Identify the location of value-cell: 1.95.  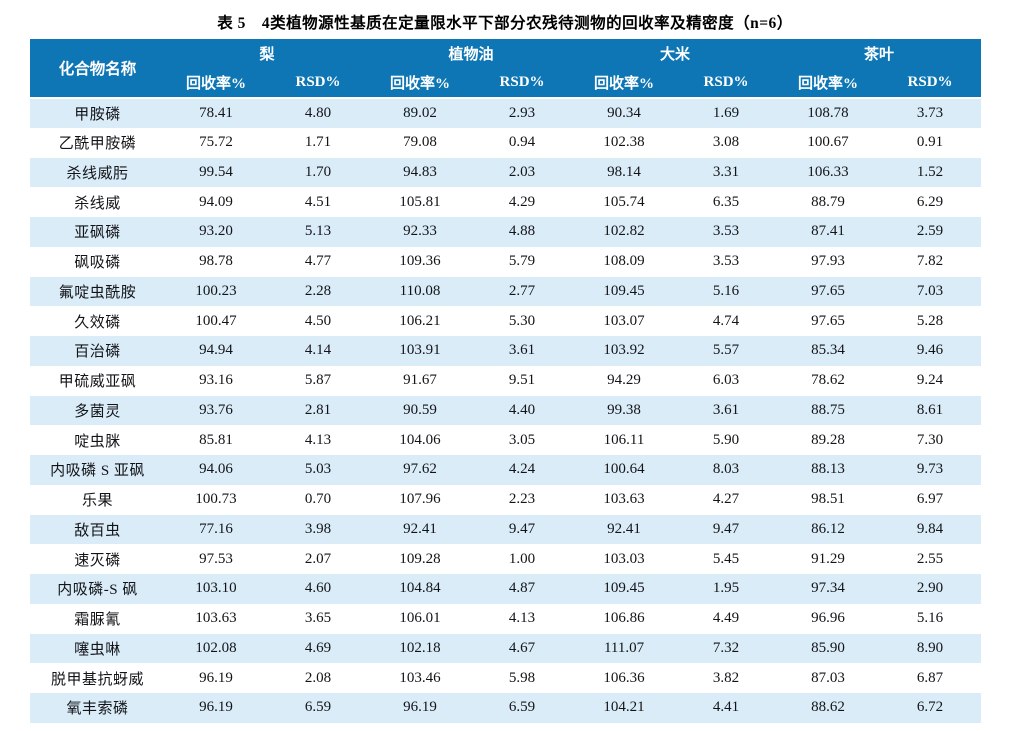
(726, 588).